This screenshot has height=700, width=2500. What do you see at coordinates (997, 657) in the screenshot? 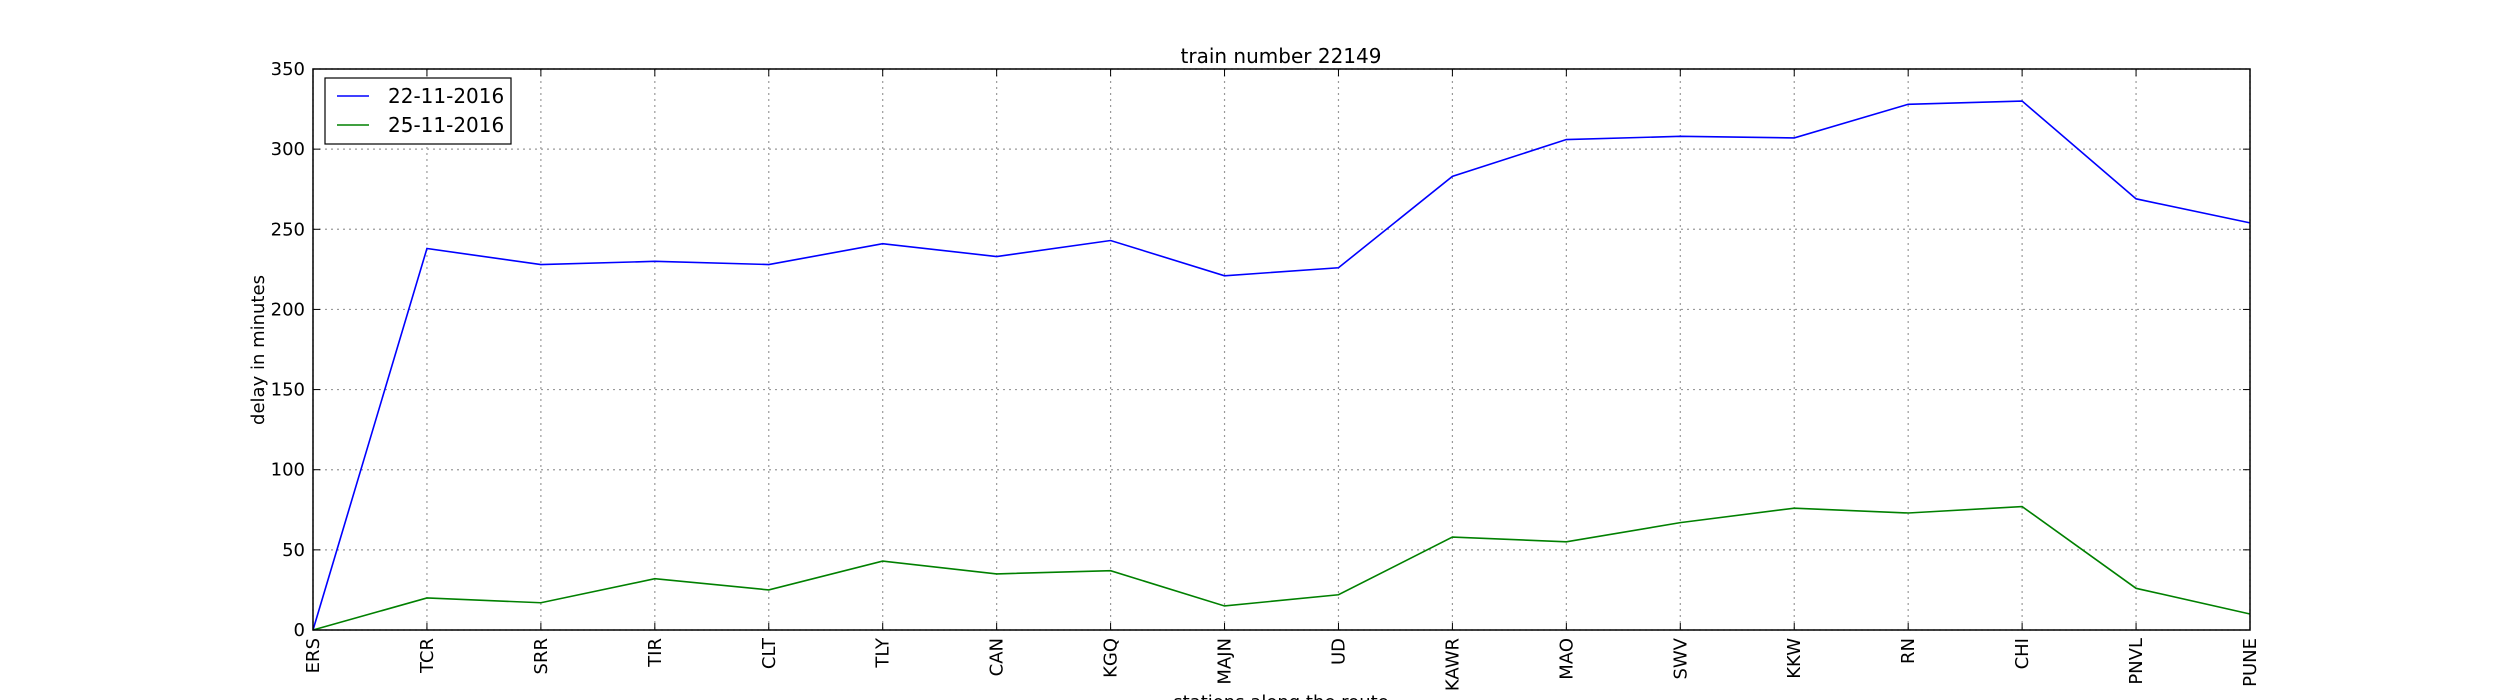
I see `x-tick-label: CAN` at bounding box center [997, 657].